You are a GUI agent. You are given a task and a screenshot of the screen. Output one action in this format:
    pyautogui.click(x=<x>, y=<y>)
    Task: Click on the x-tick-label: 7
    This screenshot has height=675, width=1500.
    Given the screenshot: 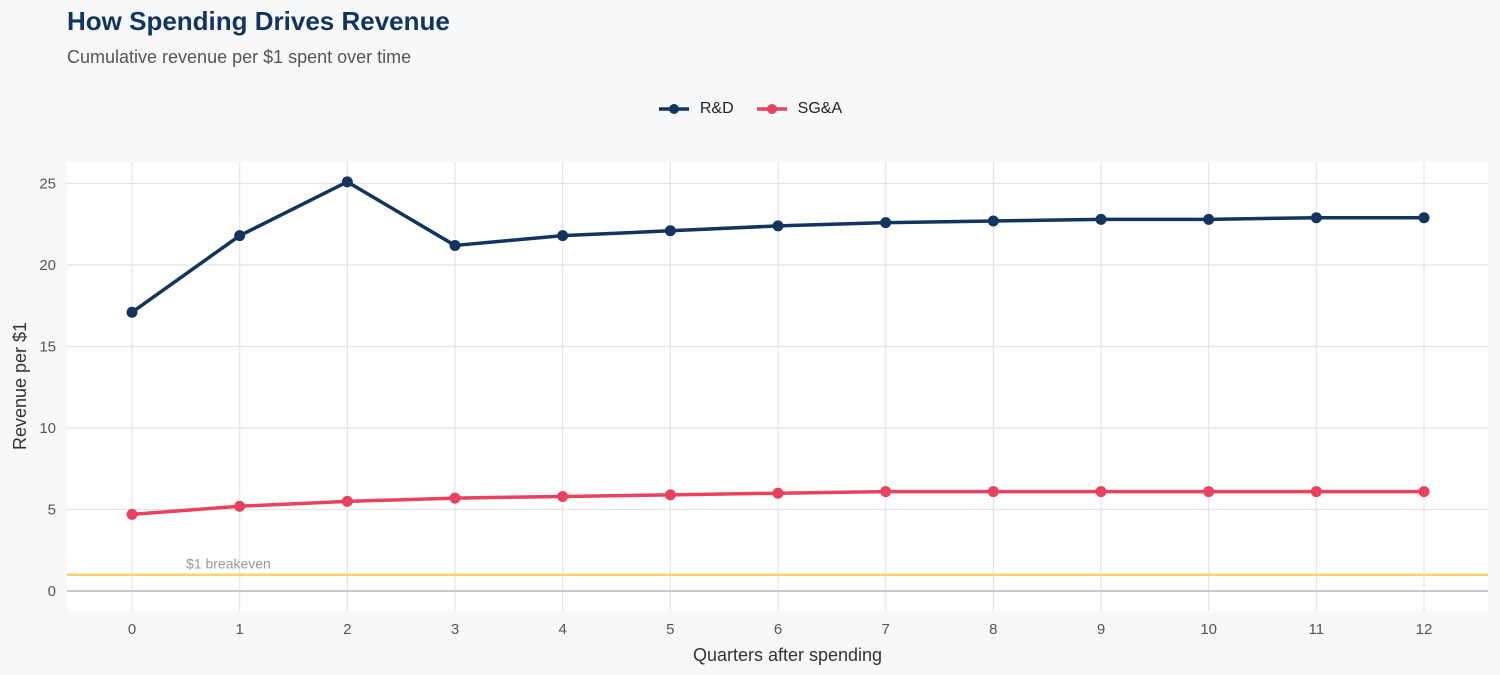 What is the action you would take?
    pyautogui.click(x=885, y=629)
    